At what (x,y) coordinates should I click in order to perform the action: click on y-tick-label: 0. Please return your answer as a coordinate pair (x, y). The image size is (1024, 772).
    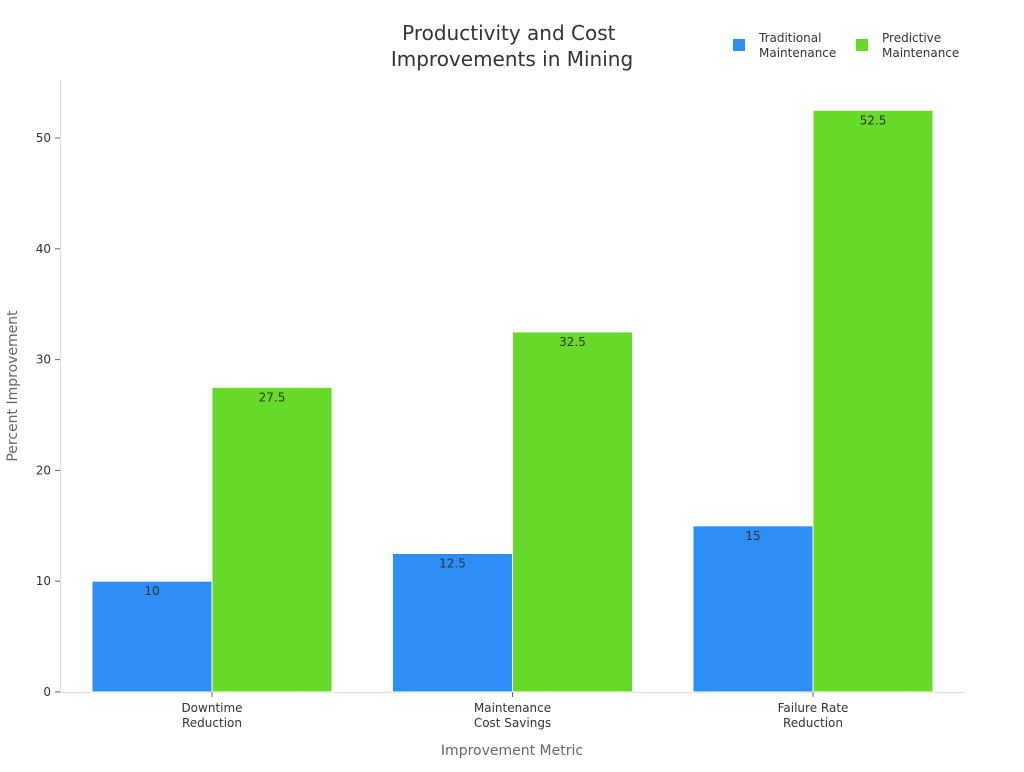
    Looking at the image, I should click on (47, 692).